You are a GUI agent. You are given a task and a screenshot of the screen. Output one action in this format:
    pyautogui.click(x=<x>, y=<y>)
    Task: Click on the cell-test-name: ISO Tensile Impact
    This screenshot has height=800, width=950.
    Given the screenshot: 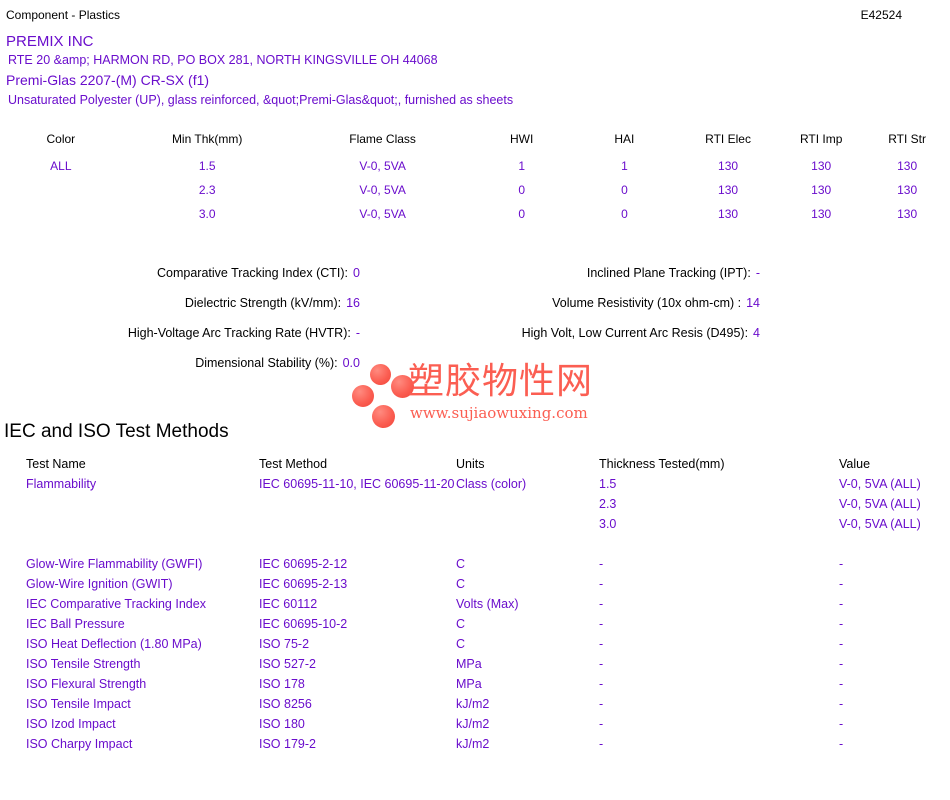 What is the action you would take?
    pyautogui.click(x=78, y=704)
    